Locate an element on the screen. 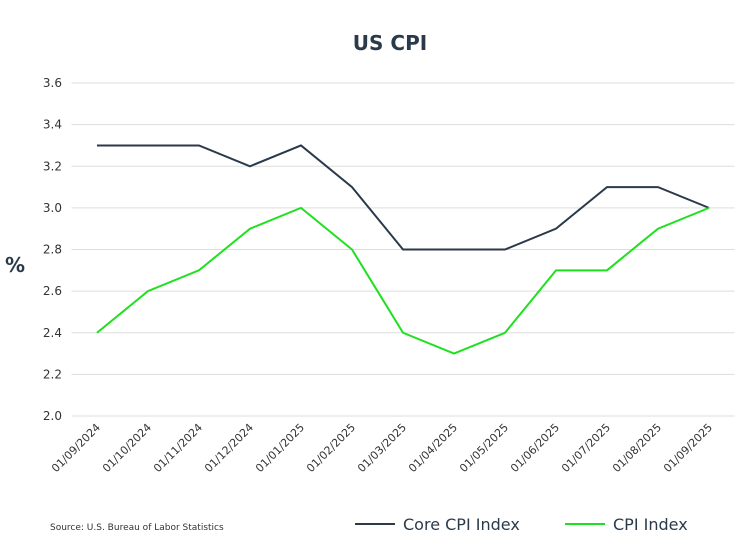 This screenshot has width=750, height=553. y-tick-label: 2.2 is located at coordinates (52, 374).